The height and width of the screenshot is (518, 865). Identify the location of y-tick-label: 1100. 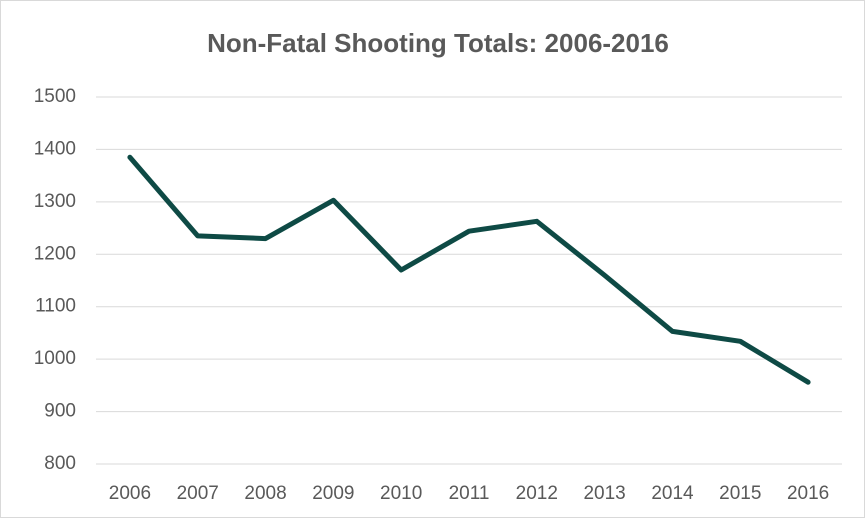
(55, 306).